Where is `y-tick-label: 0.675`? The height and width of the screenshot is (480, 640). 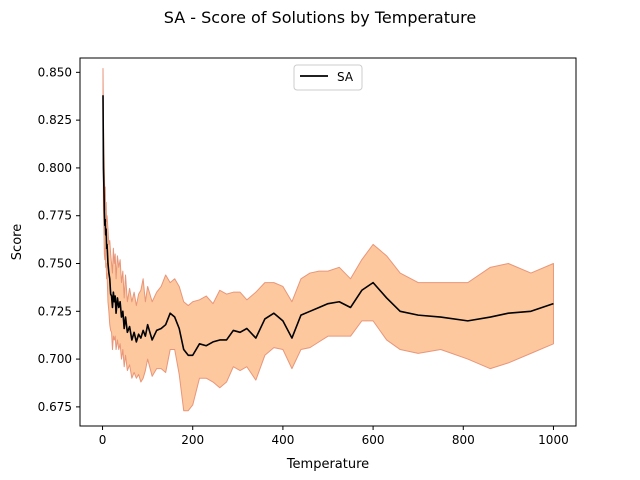 y-tick-label: 0.675 is located at coordinates (55, 407).